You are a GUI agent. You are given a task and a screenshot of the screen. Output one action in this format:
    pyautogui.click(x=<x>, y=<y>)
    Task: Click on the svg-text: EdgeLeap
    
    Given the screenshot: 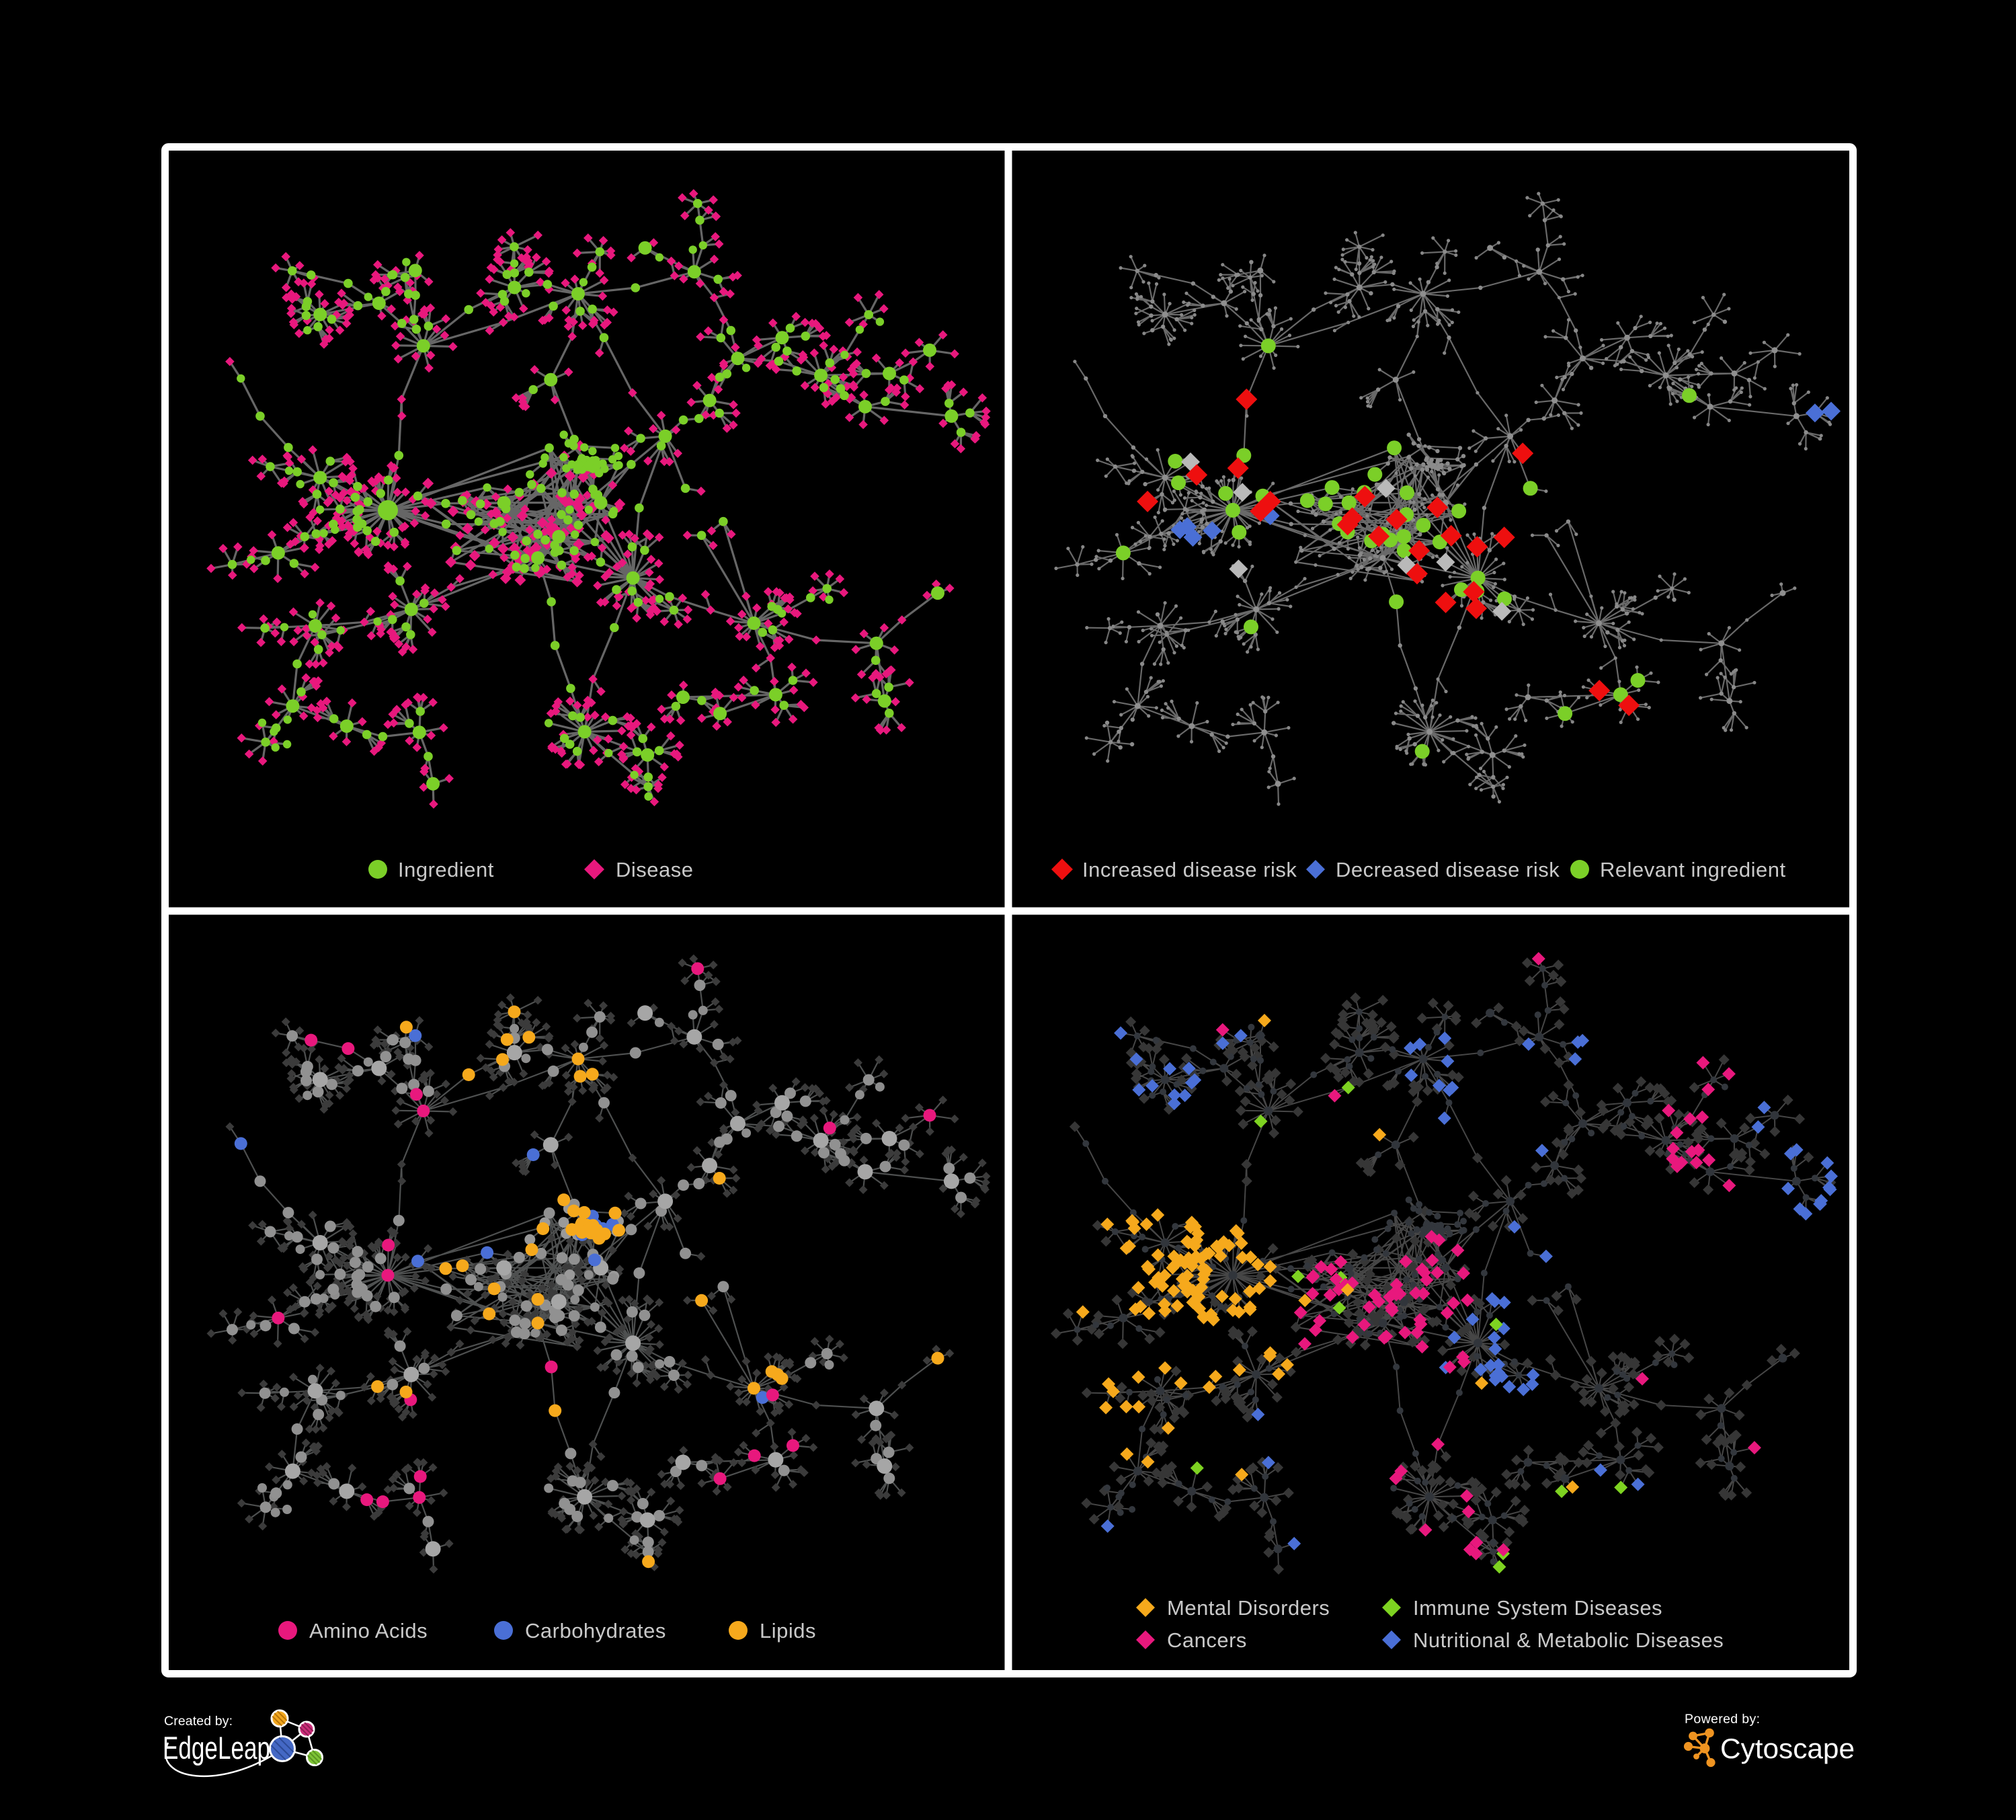 What is the action you would take?
    pyautogui.click(x=216, y=1748)
    